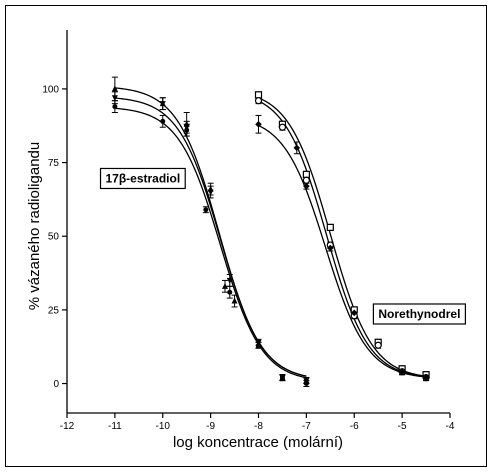  What do you see at coordinates (450, 426) in the screenshot?
I see `x-tick-label: -4` at bounding box center [450, 426].